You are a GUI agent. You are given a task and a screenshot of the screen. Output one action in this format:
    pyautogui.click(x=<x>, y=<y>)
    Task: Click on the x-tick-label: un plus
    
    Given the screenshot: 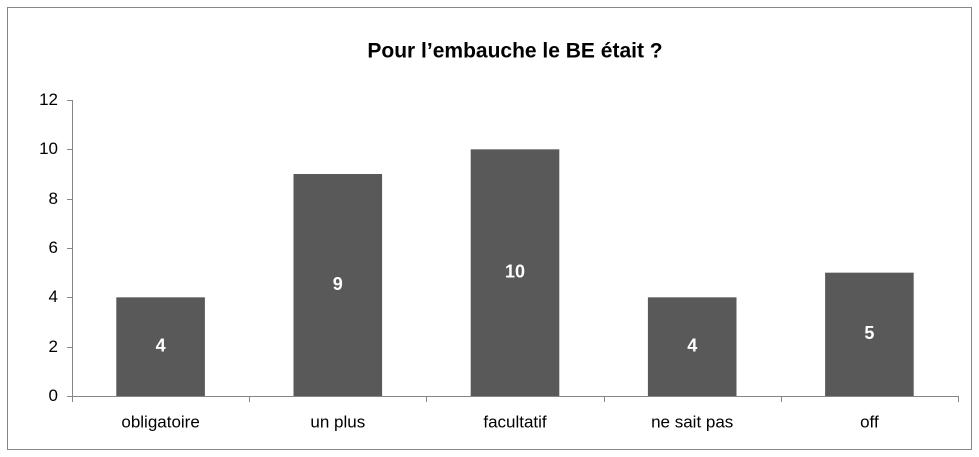 What is the action you would take?
    pyautogui.click(x=337, y=421)
    